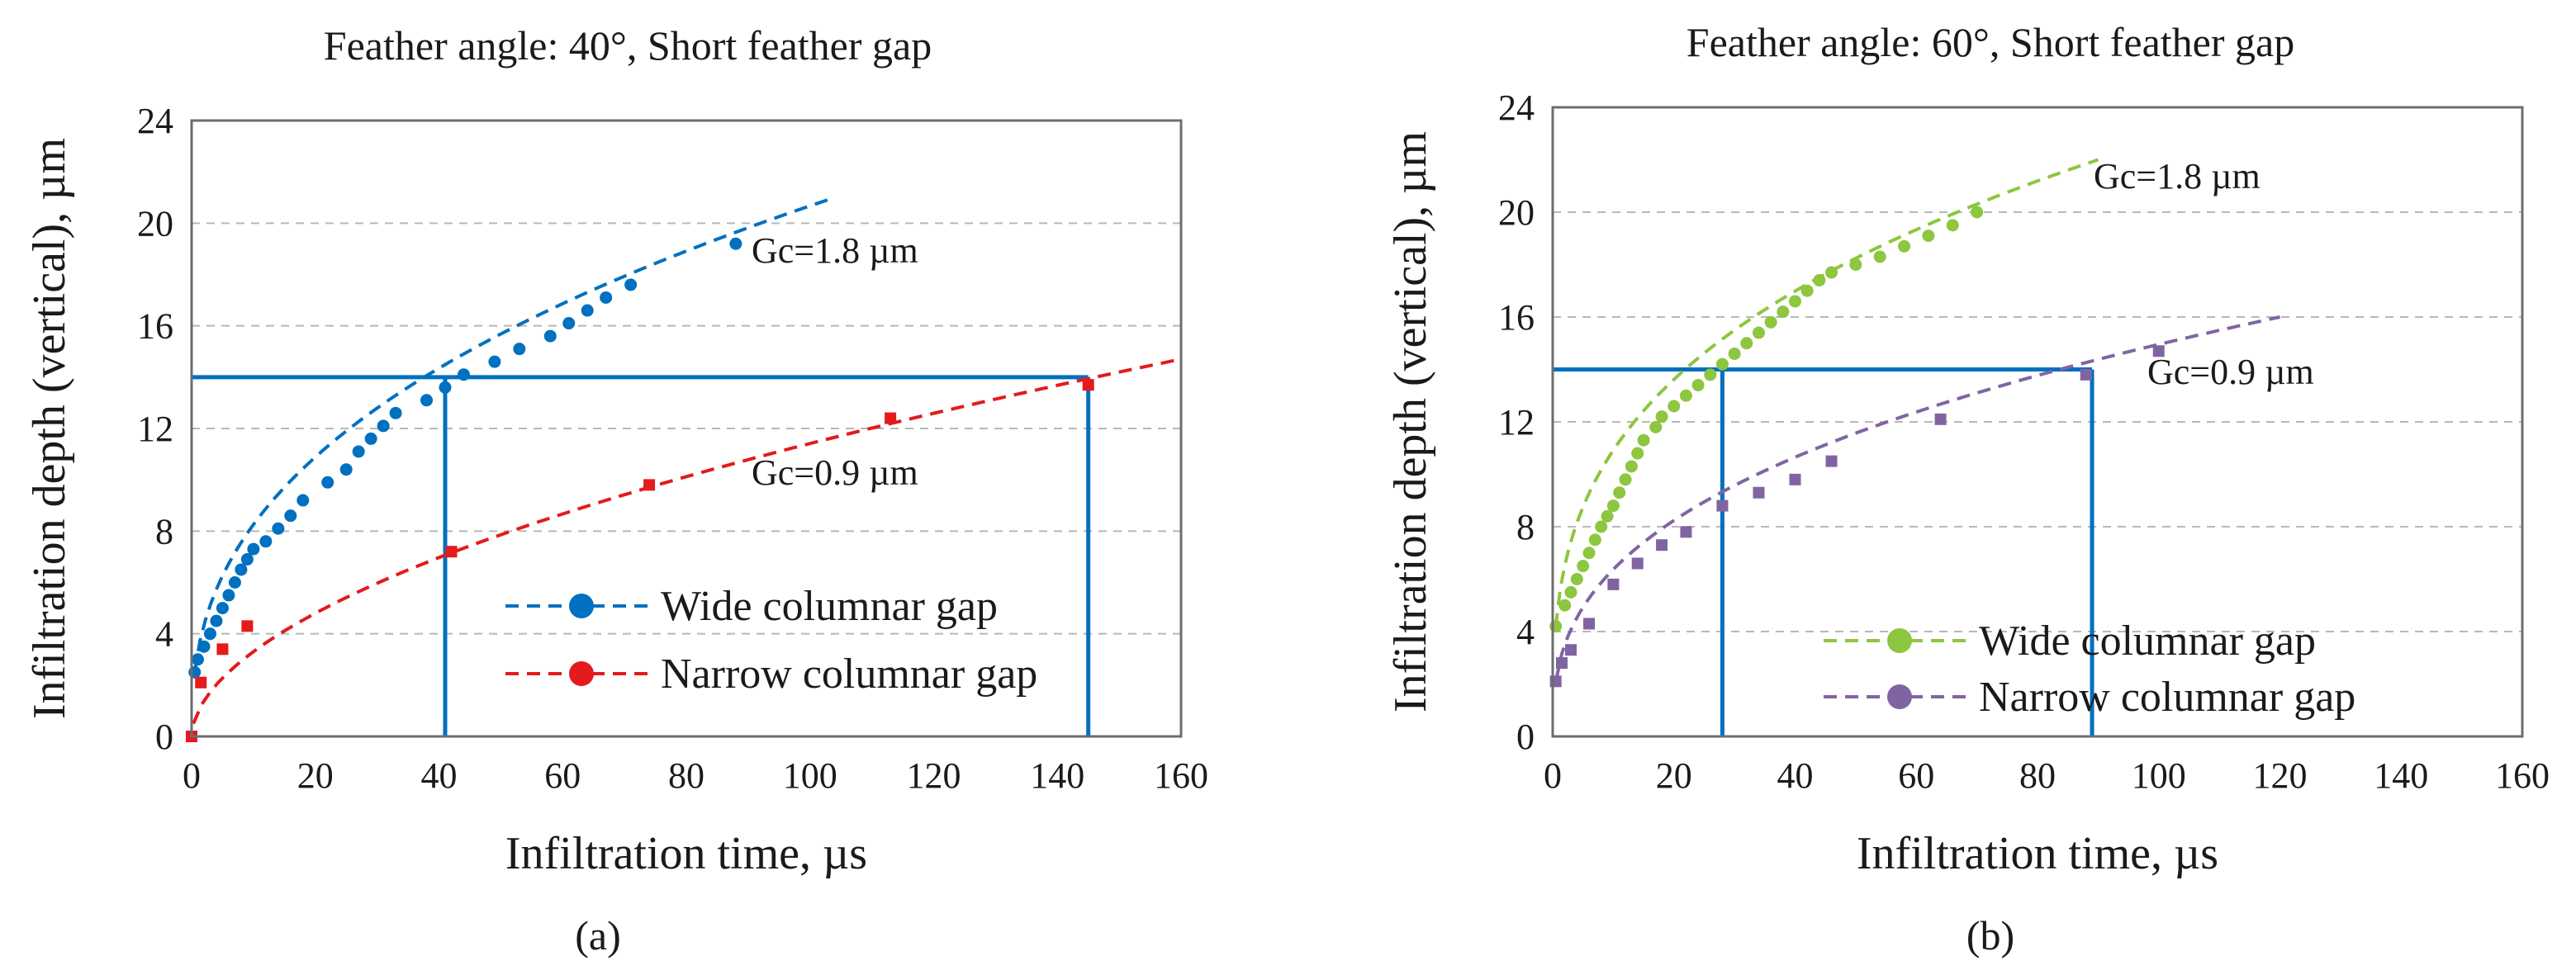 The height and width of the screenshot is (975, 2576). I want to click on legend-label: Wide columnar gap, so click(829, 606).